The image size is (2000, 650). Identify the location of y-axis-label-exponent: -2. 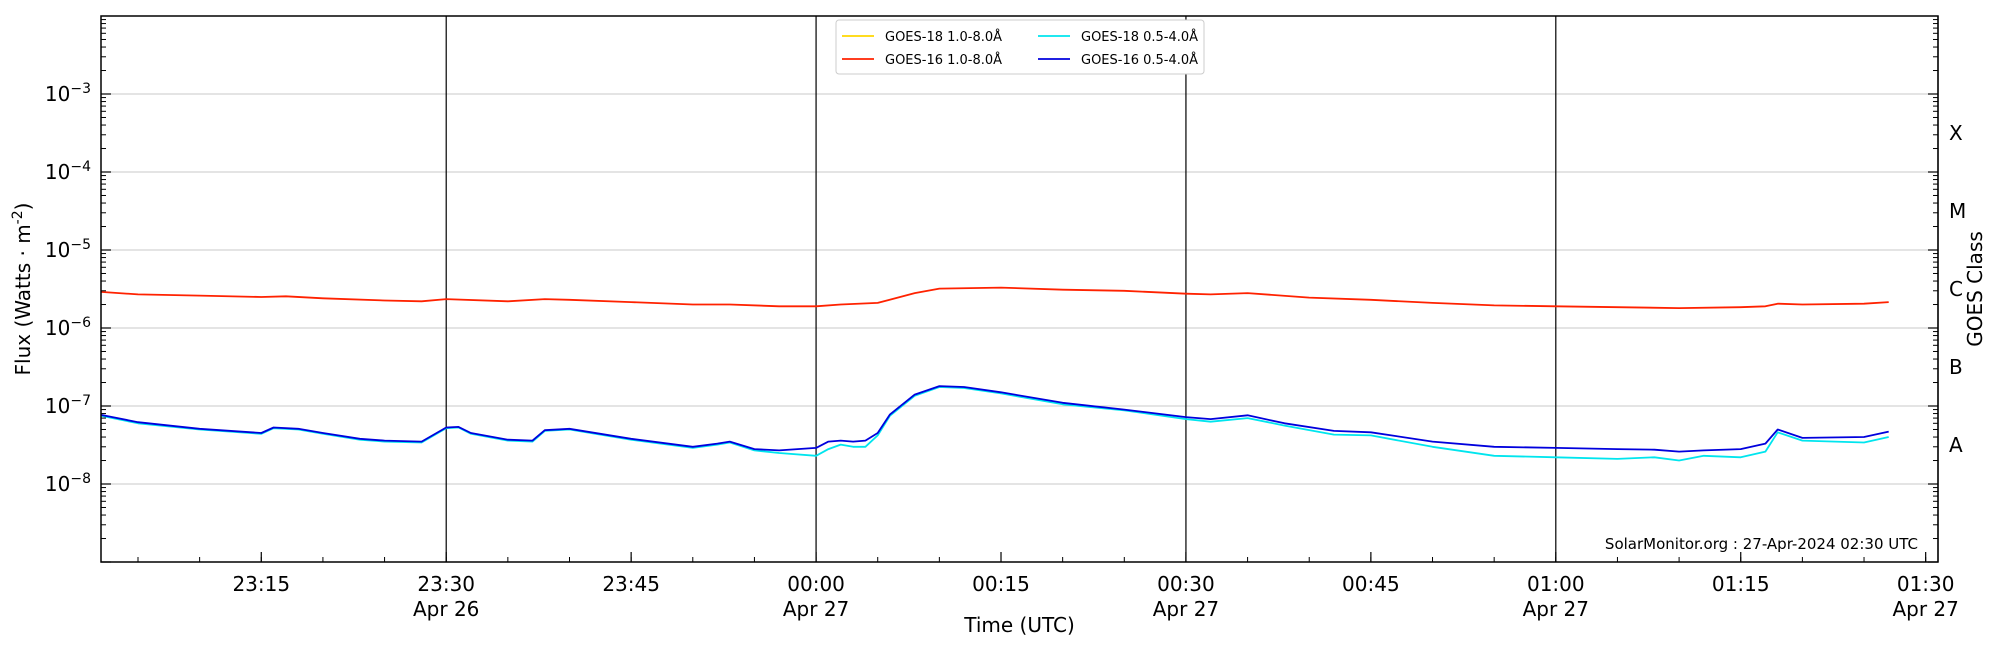
(18, 217).